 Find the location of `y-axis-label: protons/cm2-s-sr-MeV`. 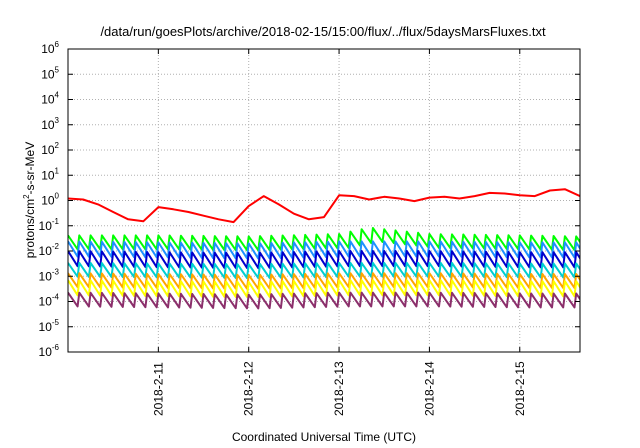

y-axis-label: protons/cm2-s-sr-MeV is located at coordinates (29, 200).